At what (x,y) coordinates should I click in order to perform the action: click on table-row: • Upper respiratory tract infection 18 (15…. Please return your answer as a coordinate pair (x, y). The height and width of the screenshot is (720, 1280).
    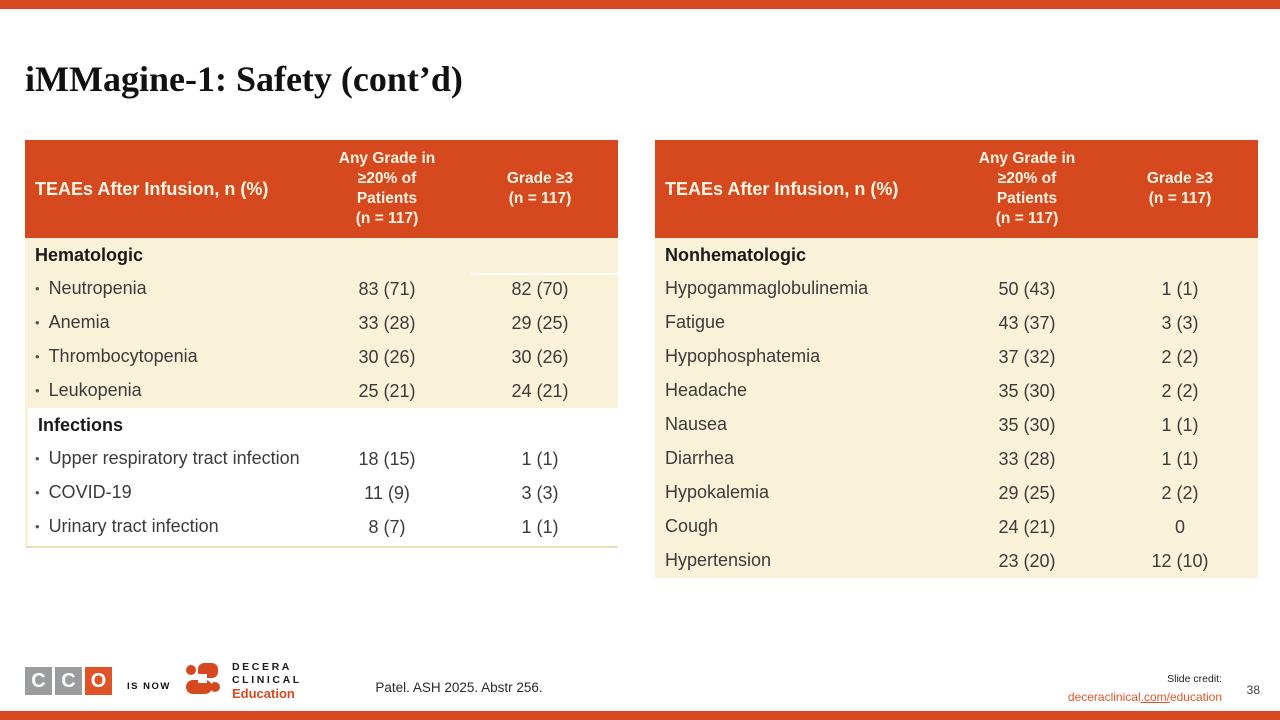
    Looking at the image, I should click on (323, 459).